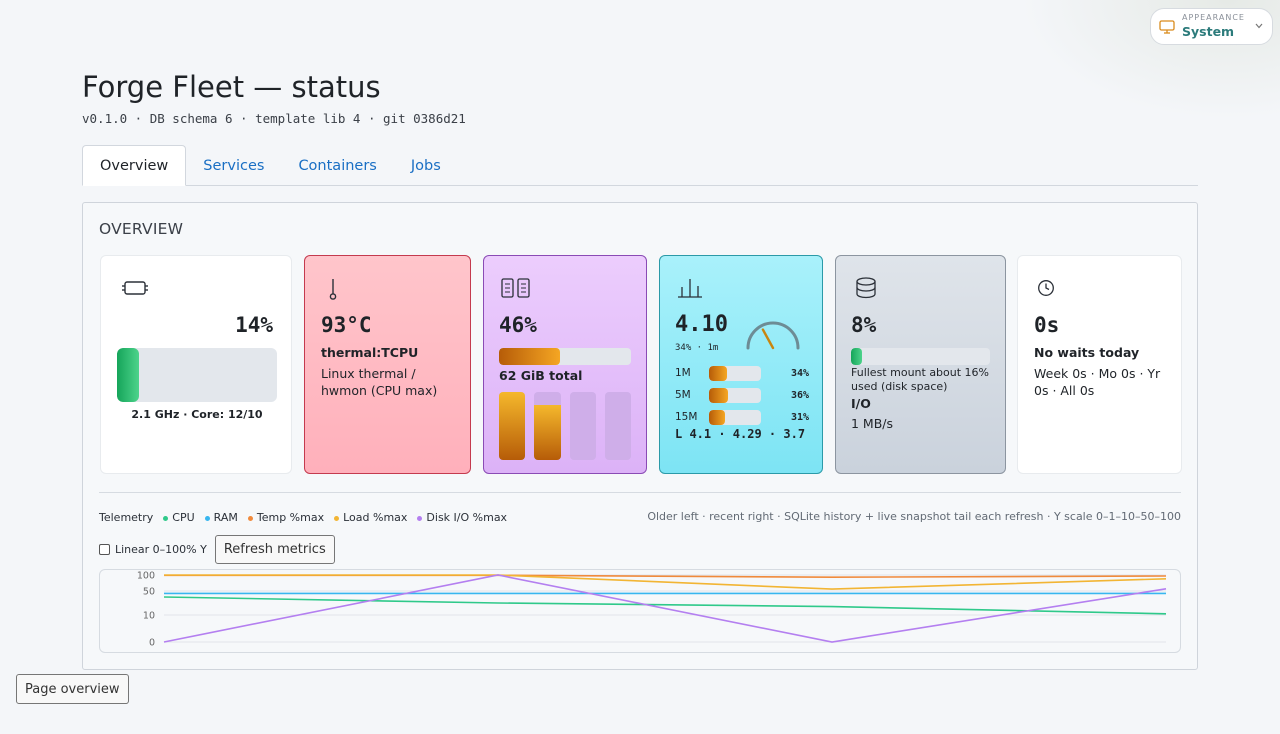  What do you see at coordinates (425, 165) in the screenshot?
I see `tab-jobs: Jobs` at bounding box center [425, 165].